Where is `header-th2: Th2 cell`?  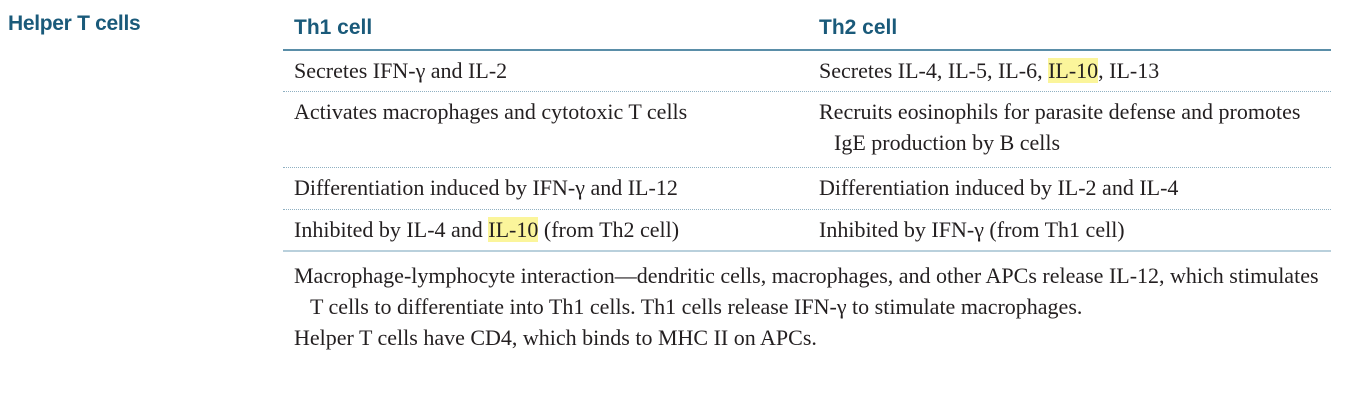
header-th2: Th2 cell is located at coordinates (858, 27).